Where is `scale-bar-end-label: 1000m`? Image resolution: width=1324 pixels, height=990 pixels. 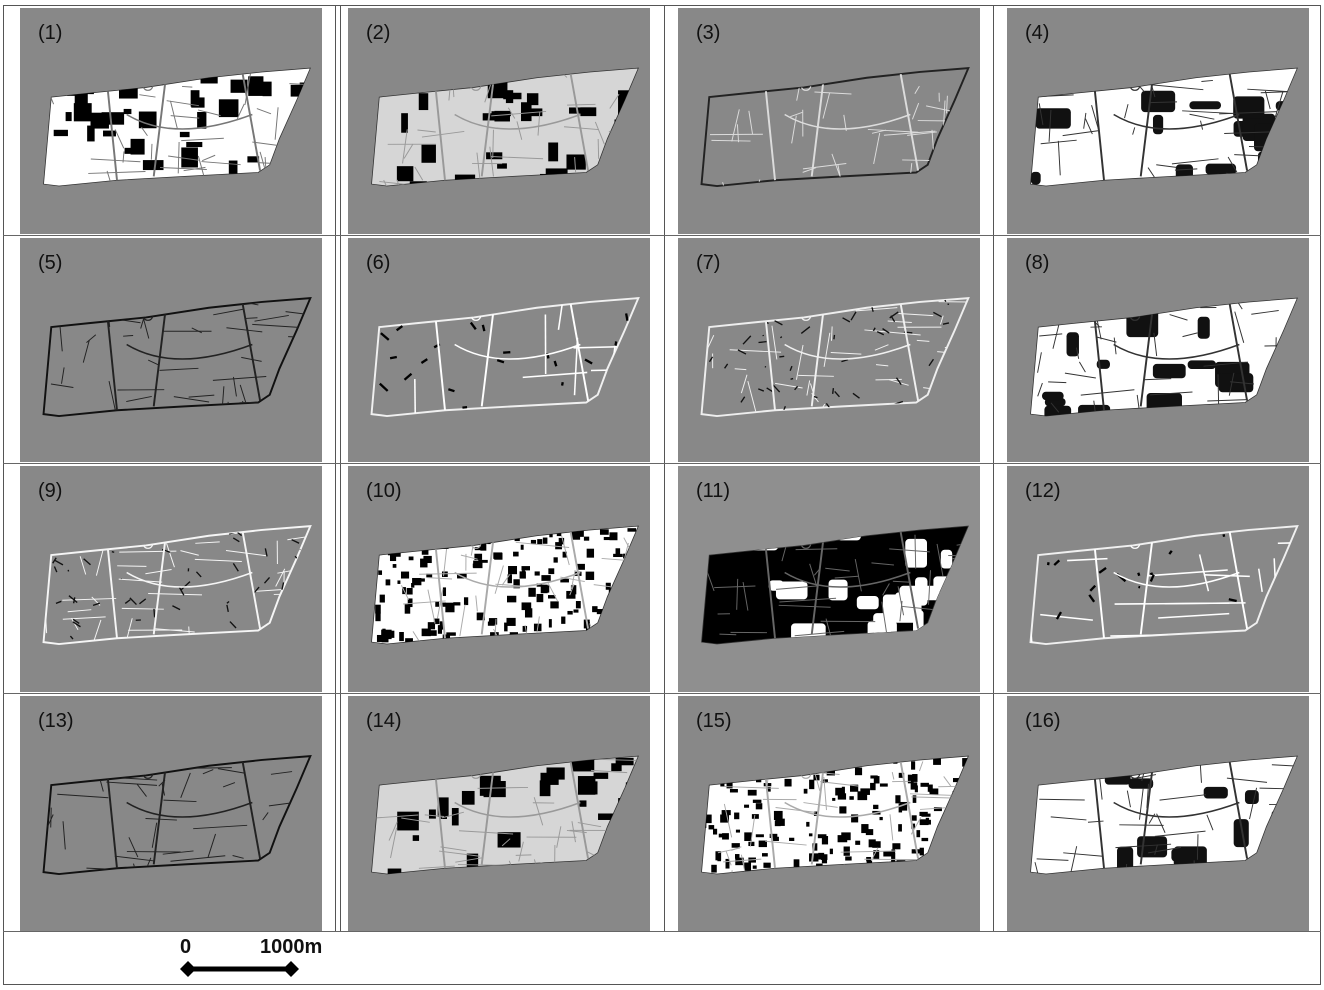
scale-bar-end-label: 1000m is located at coordinates (291, 947).